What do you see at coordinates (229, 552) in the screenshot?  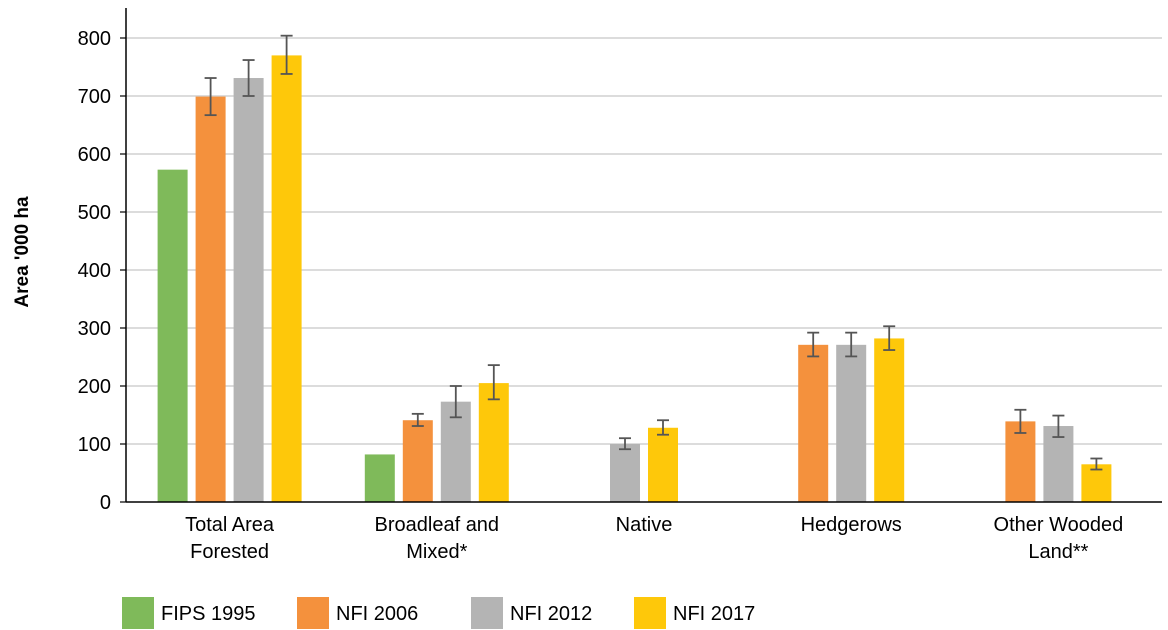 I see `category-label: Forested` at bounding box center [229, 552].